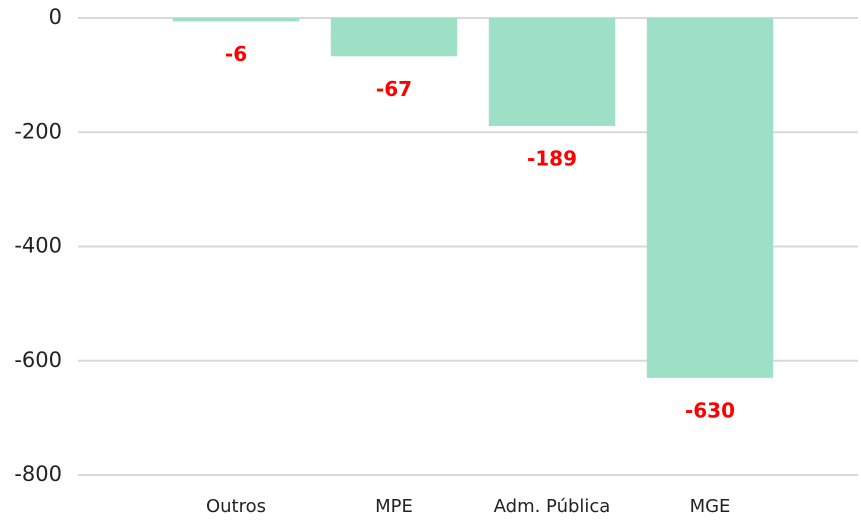 This screenshot has height=520, width=861. I want to click on y-tick-label: -600, so click(38, 360).